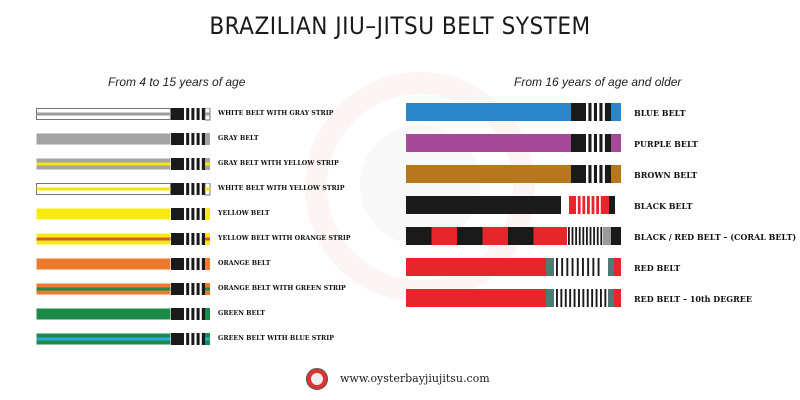  I want to click on belt-label: BLUE BELT, so click(660, 113).